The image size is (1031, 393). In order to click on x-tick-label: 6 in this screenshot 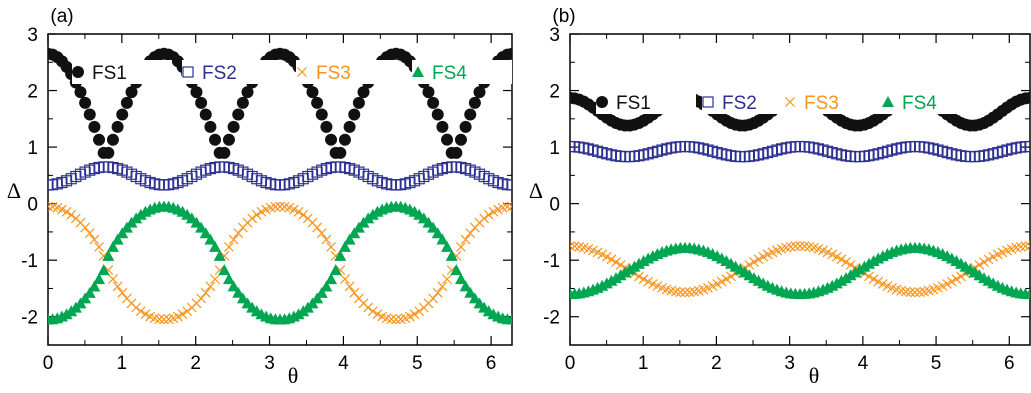, I will do `click(1009, 363)`.